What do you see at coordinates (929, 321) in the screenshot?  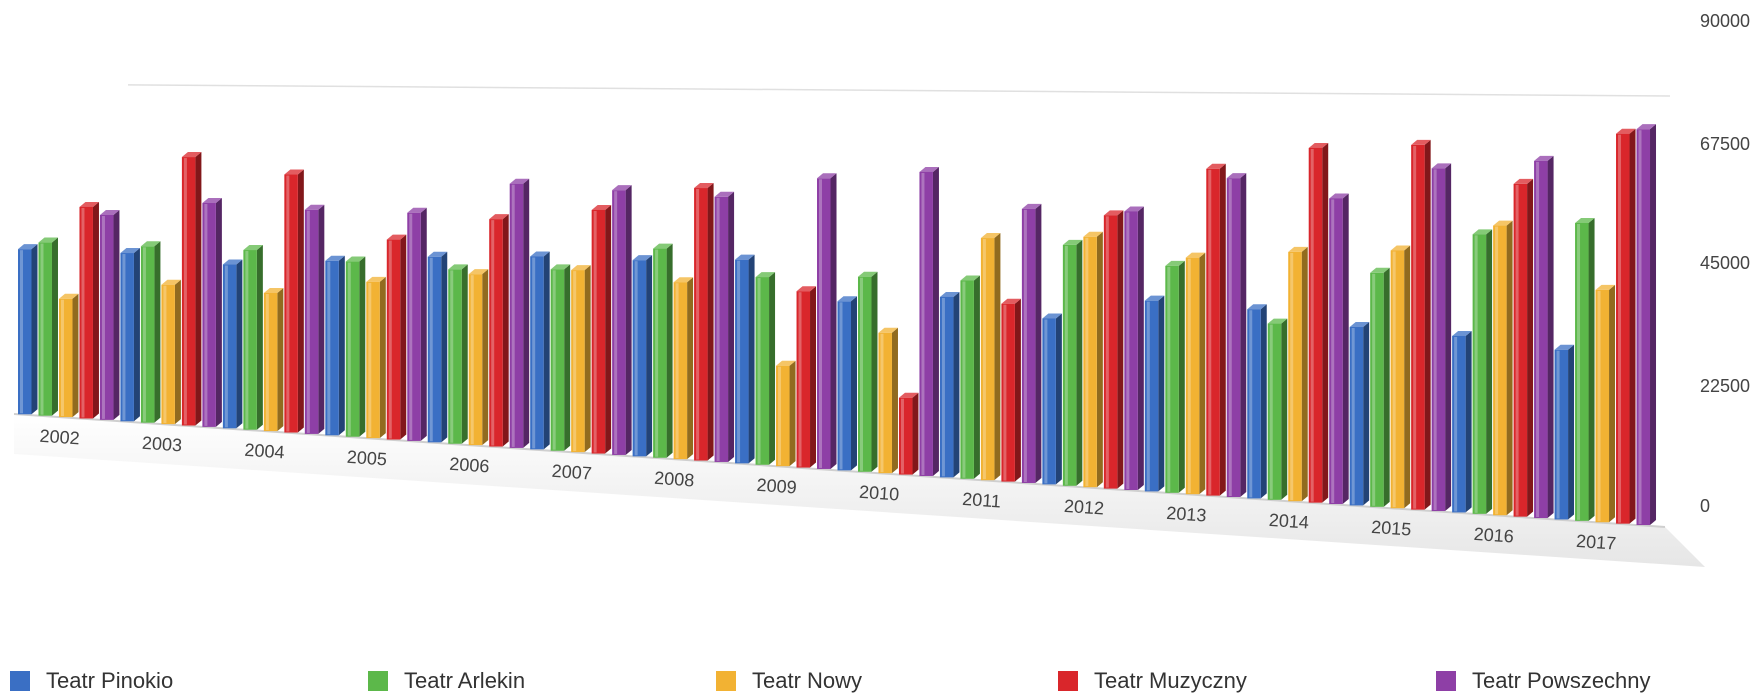 I see `bar-teatr-powszechny-2010` at bounding box center [929, 321].